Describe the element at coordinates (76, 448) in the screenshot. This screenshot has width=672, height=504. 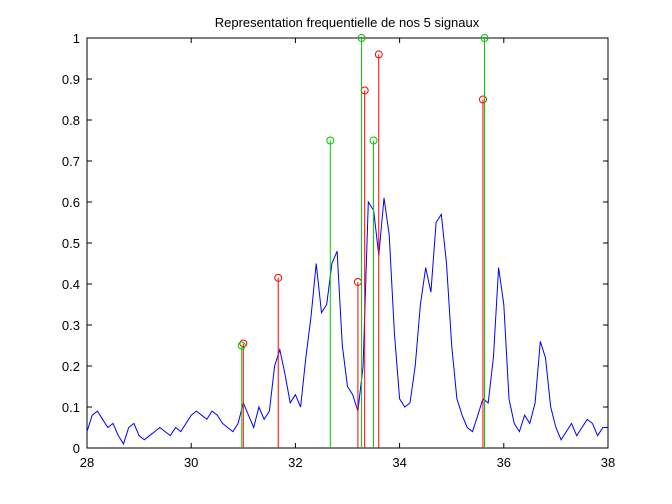
I see `y-tick-label: 0` at that location.